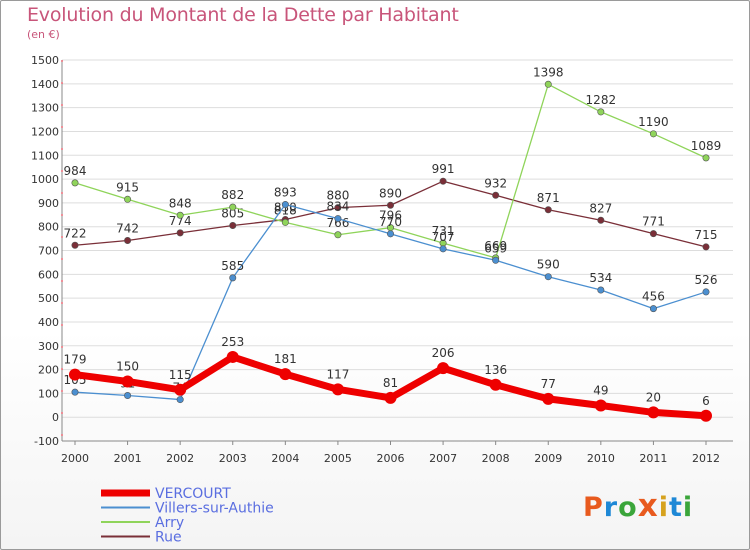  Describe the element at coordinates (675, 507) in the screenshot. I see `logo-letter: t` at that location.